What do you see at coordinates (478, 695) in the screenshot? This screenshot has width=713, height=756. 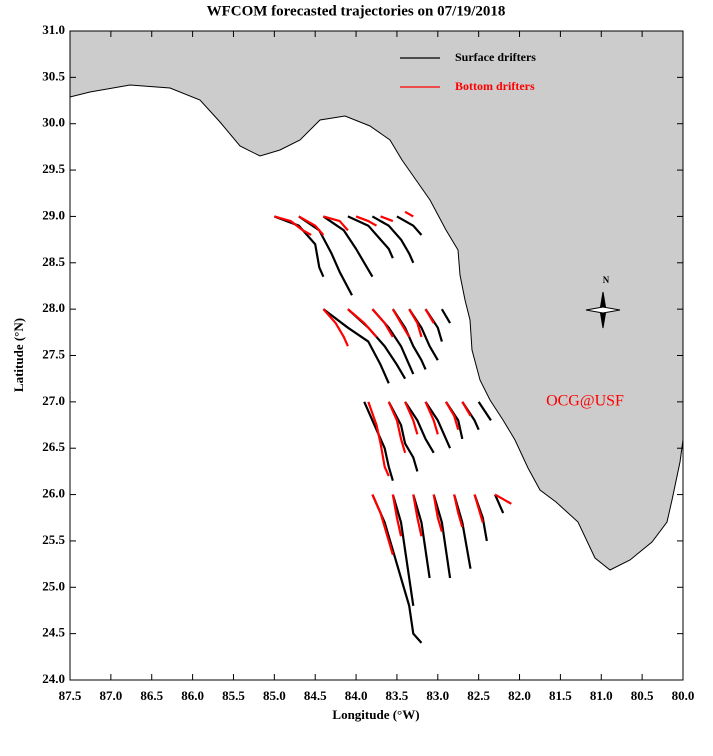 I see `x-tick-label: 82.5` at bounding box center [478, 695].